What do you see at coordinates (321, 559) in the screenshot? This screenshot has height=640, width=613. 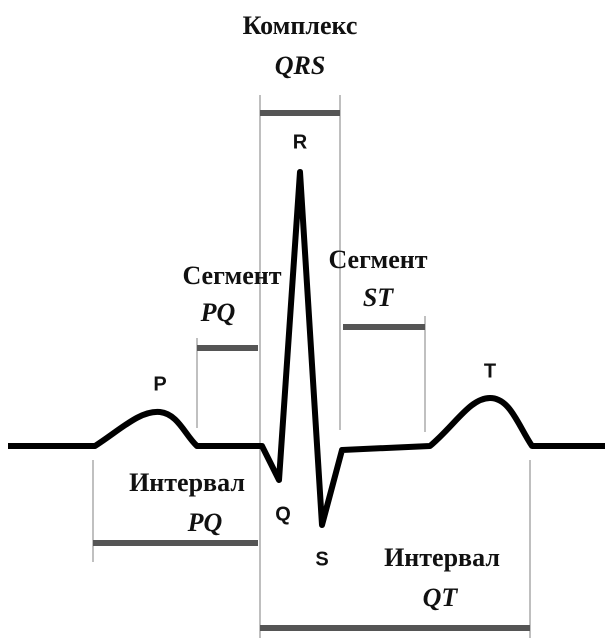 I see `wave-label: S` at bounding box center [321, 559].